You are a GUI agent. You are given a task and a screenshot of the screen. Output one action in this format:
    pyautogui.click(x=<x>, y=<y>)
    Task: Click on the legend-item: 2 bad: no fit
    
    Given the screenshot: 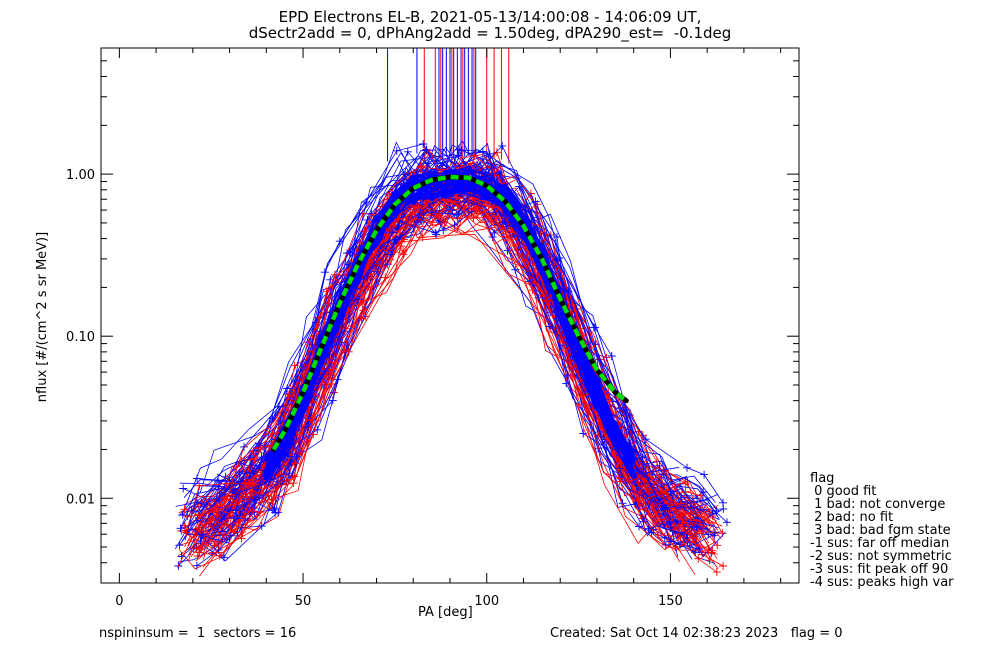 What is the action you would take?
    pyautogui.click(x=852, y=517)
    